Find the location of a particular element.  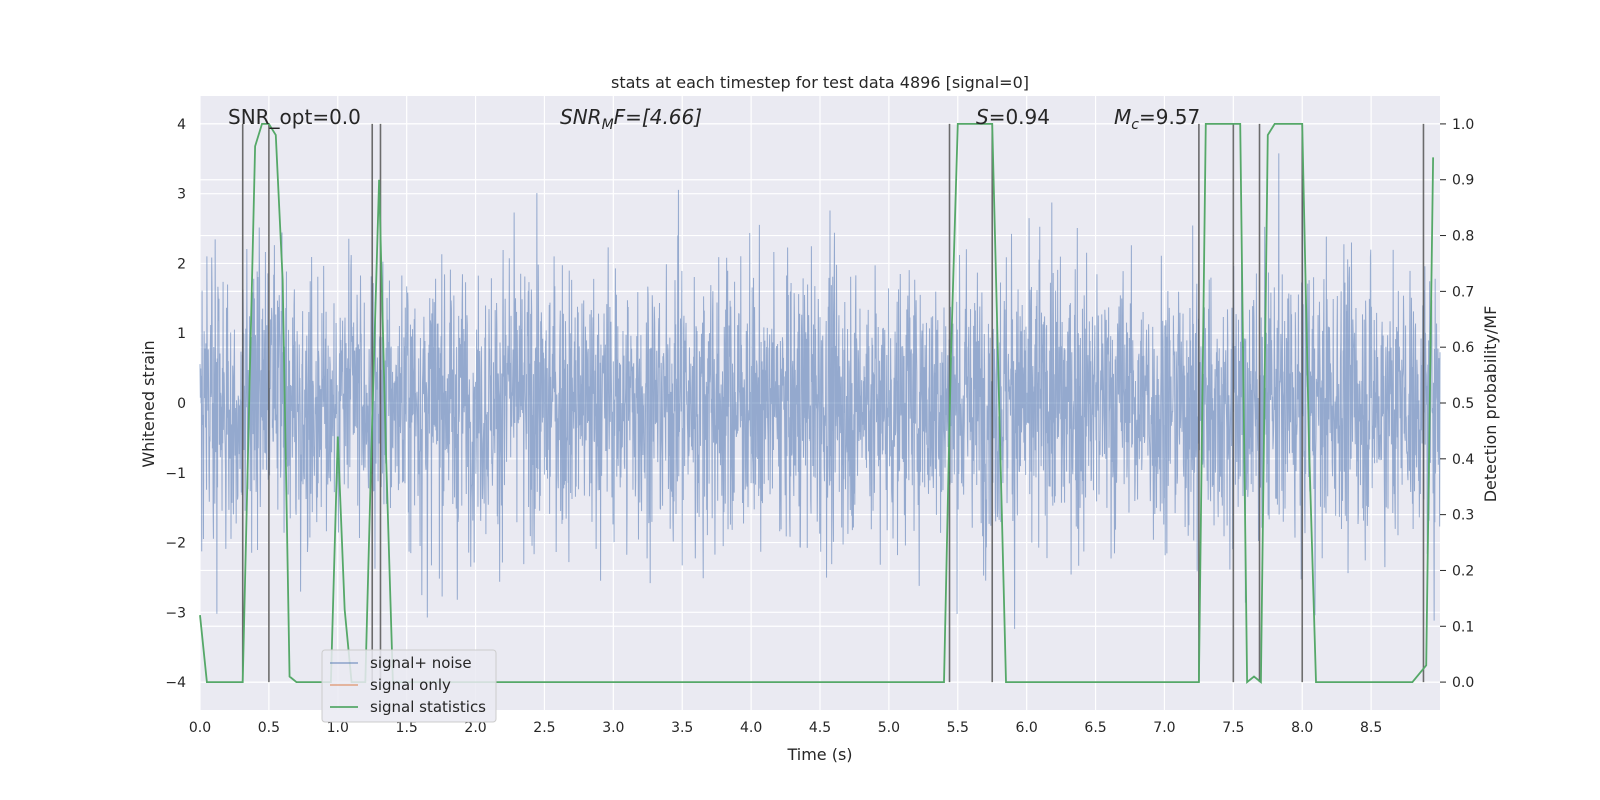

annotation-snr-mf: SNRMF=[4.66] is located at coordinates (631, 119).